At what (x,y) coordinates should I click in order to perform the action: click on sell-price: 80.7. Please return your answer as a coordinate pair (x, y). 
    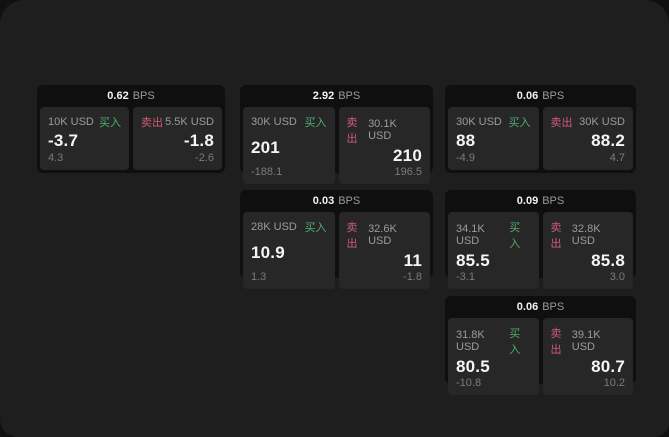
    Looking at the image, I should click on (608, 366).